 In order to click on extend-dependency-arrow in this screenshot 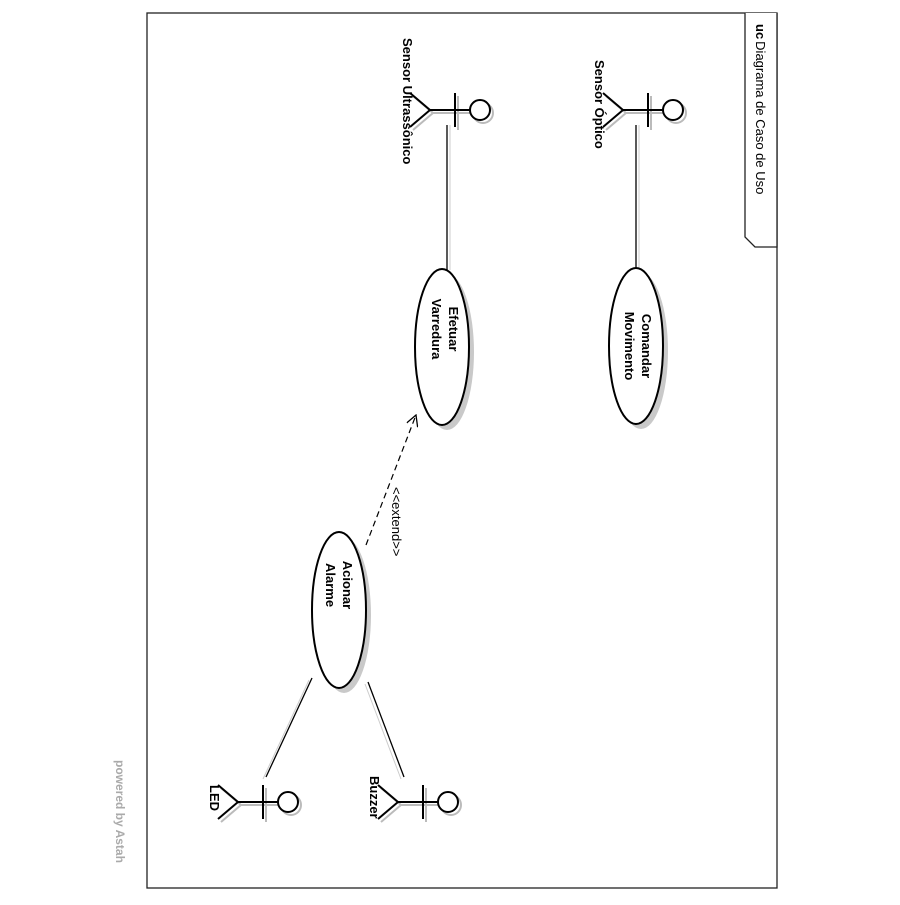, I will do `click(390, 480)`.